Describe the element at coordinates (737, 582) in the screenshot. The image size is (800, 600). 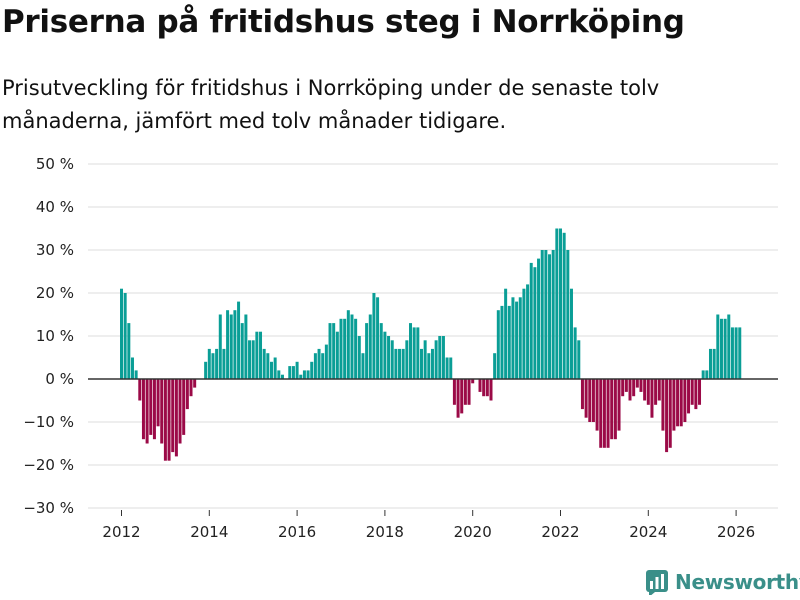
I see `brand-name: Newsworthy` at that location.